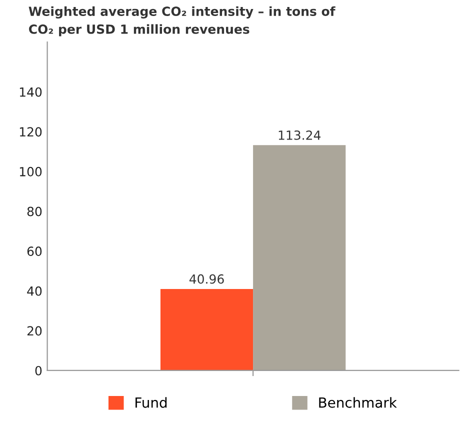 This screenshot has height=421, width=473. I want to click on y-tick-label: 60, so click(34, 251).